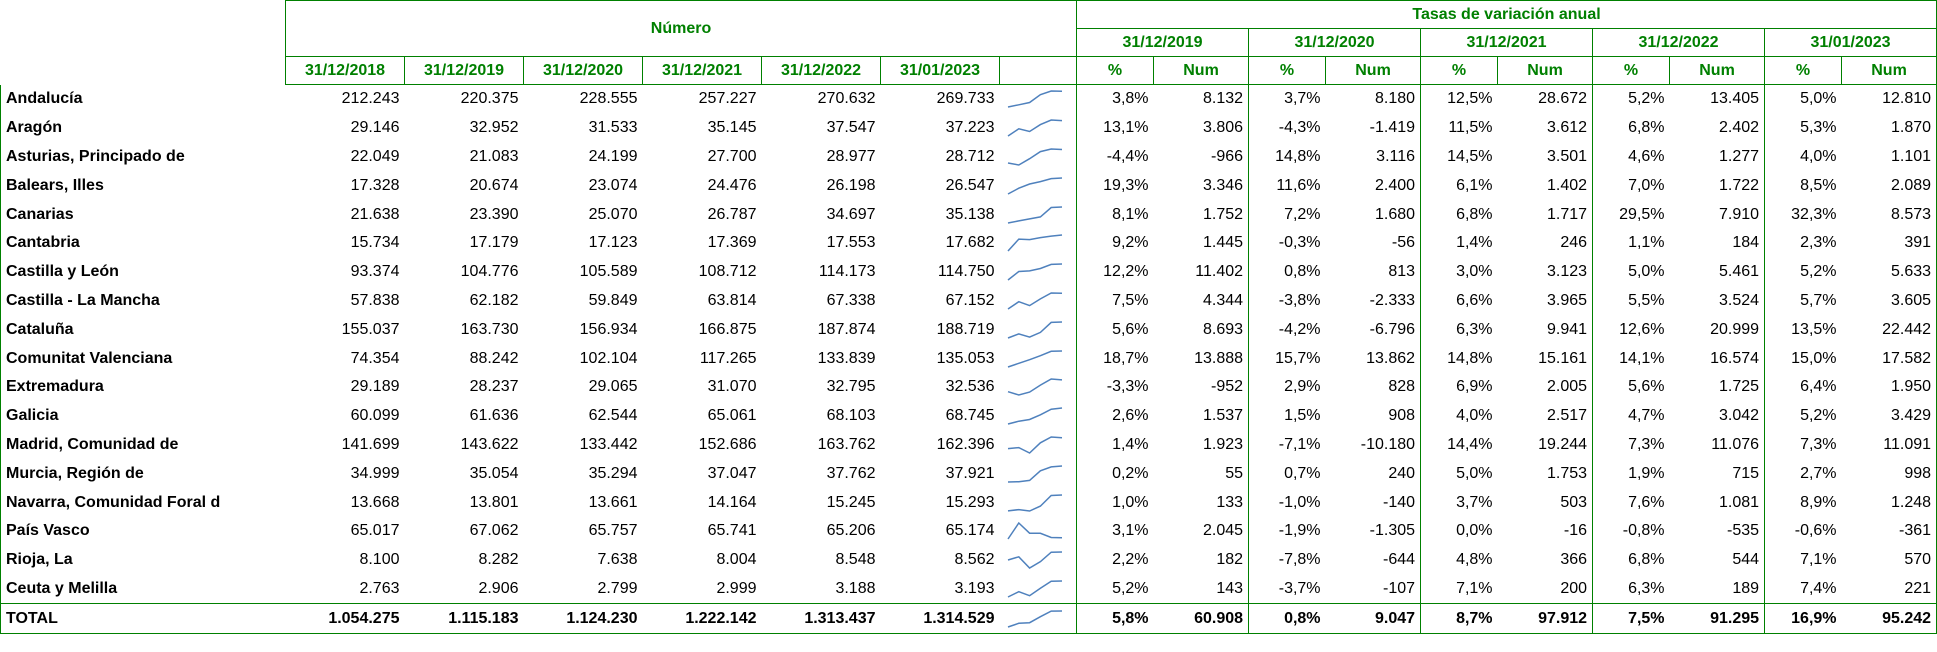  I want to click on date-header: 31/12/2018, so click(345, 70).